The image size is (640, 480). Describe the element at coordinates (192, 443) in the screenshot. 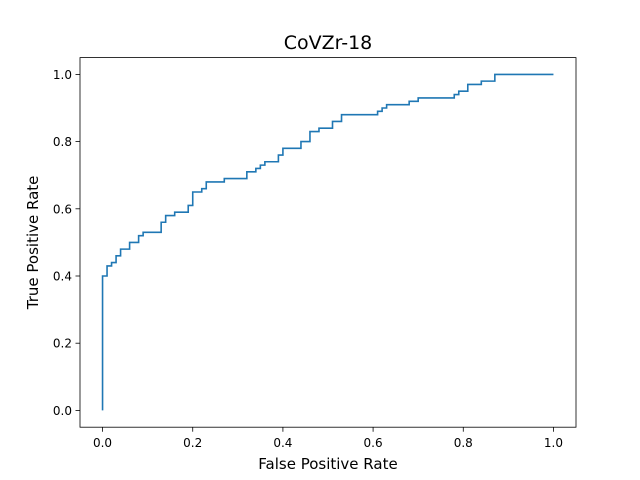

I see `x-tick-label: 0.2` at that location.